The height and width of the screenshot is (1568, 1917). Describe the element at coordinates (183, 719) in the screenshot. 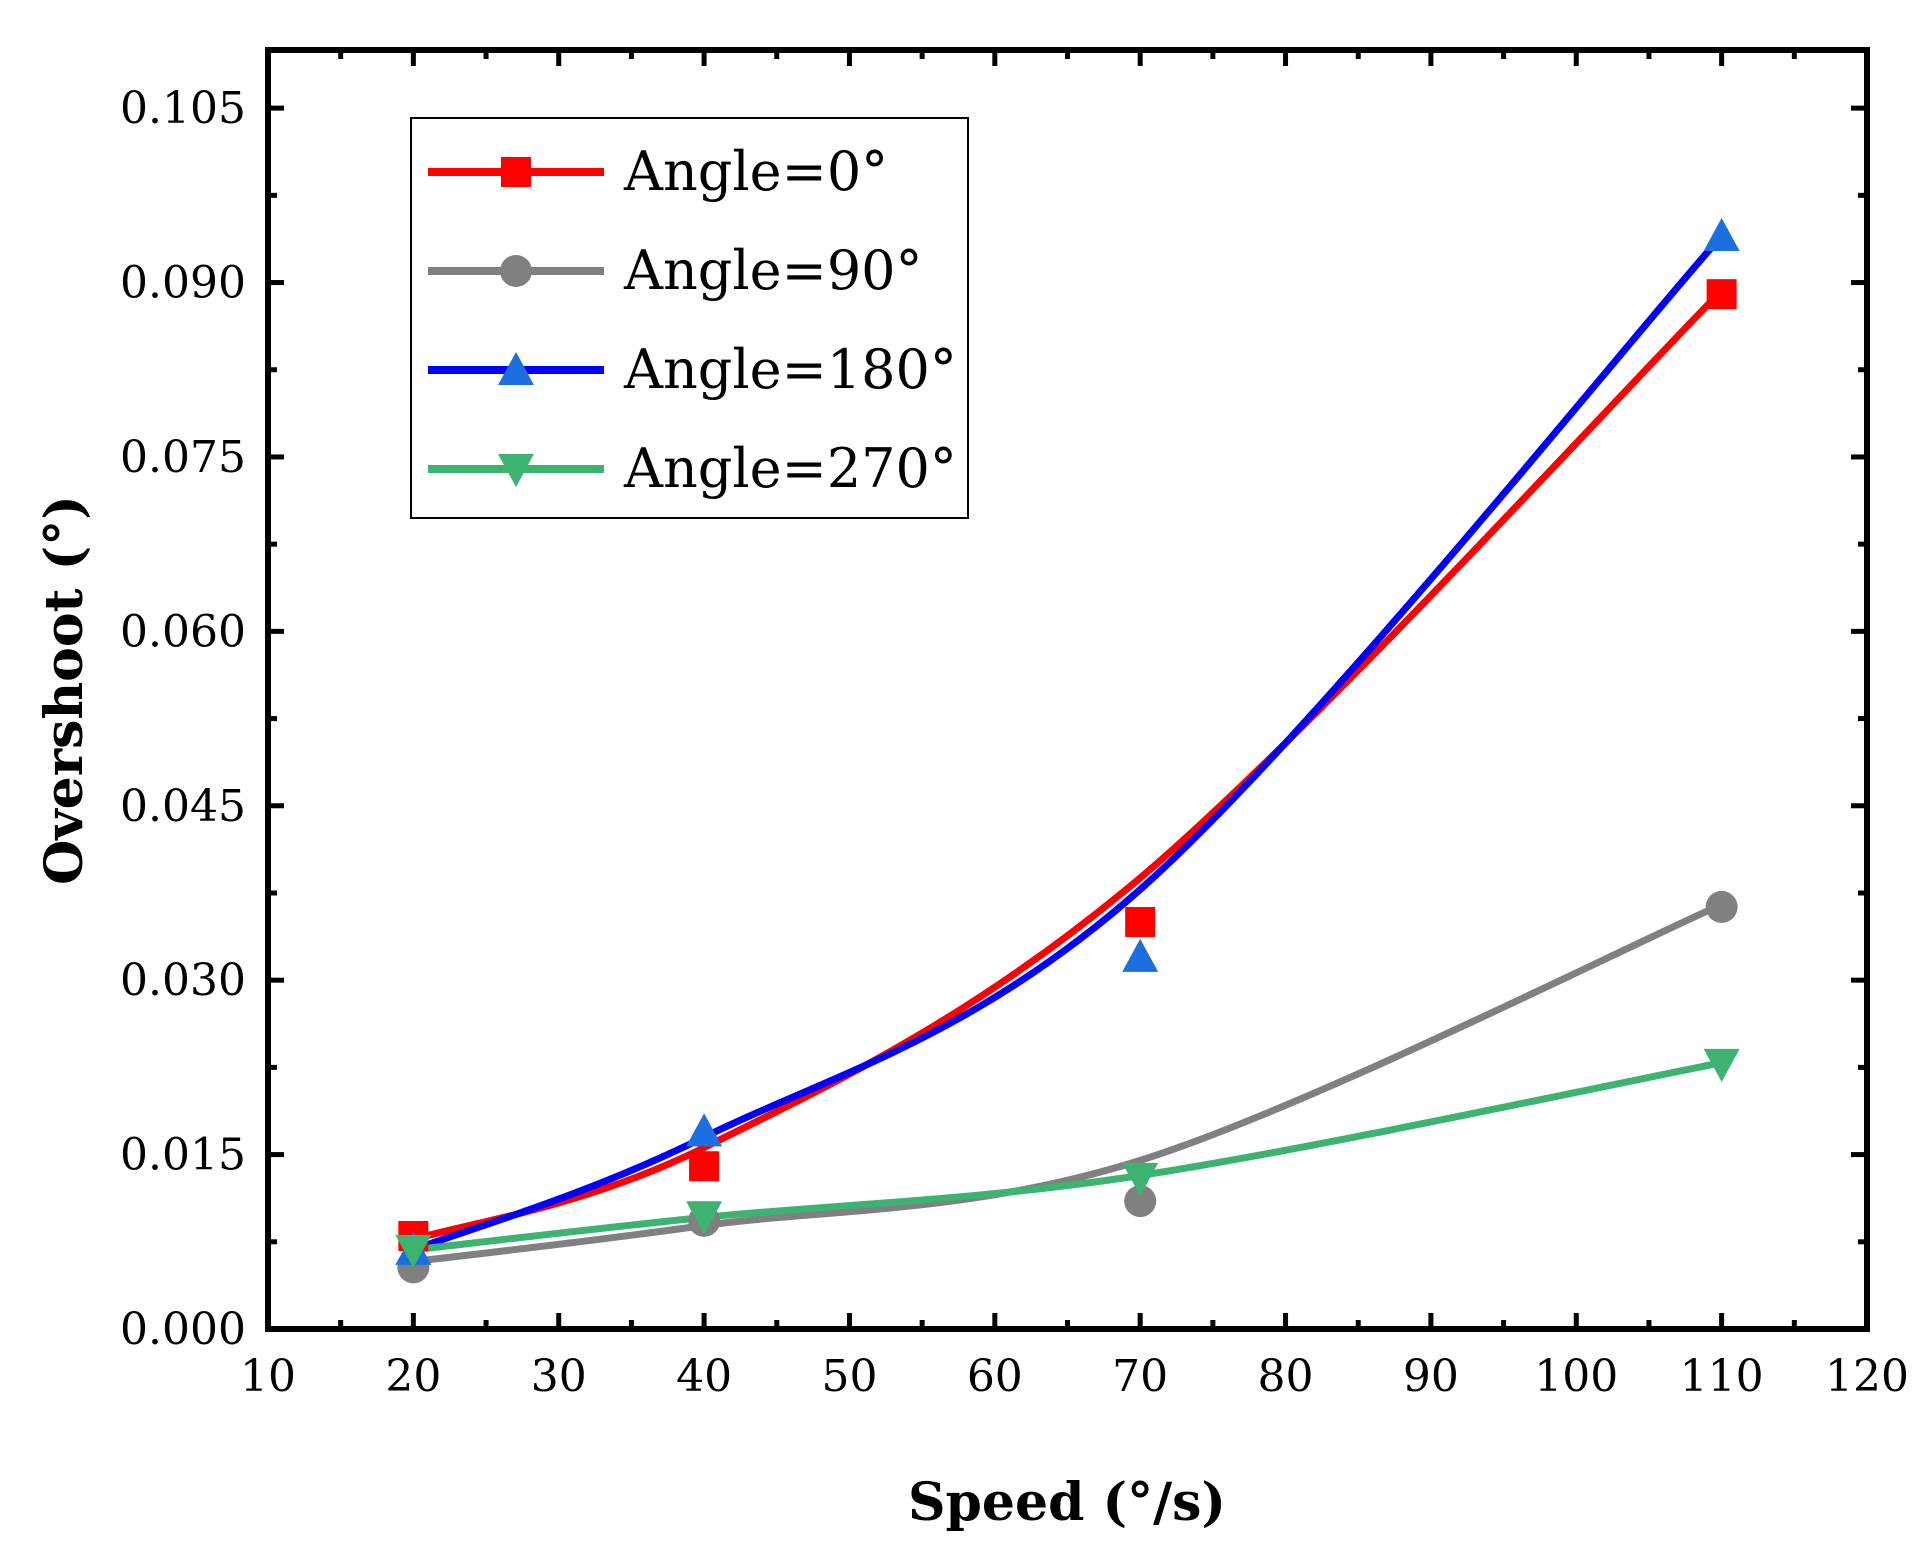

I see `y-tick-labels: 0.000 0.015 0.030 0.045 0.060 0.075 0.090 0.105` at that location.